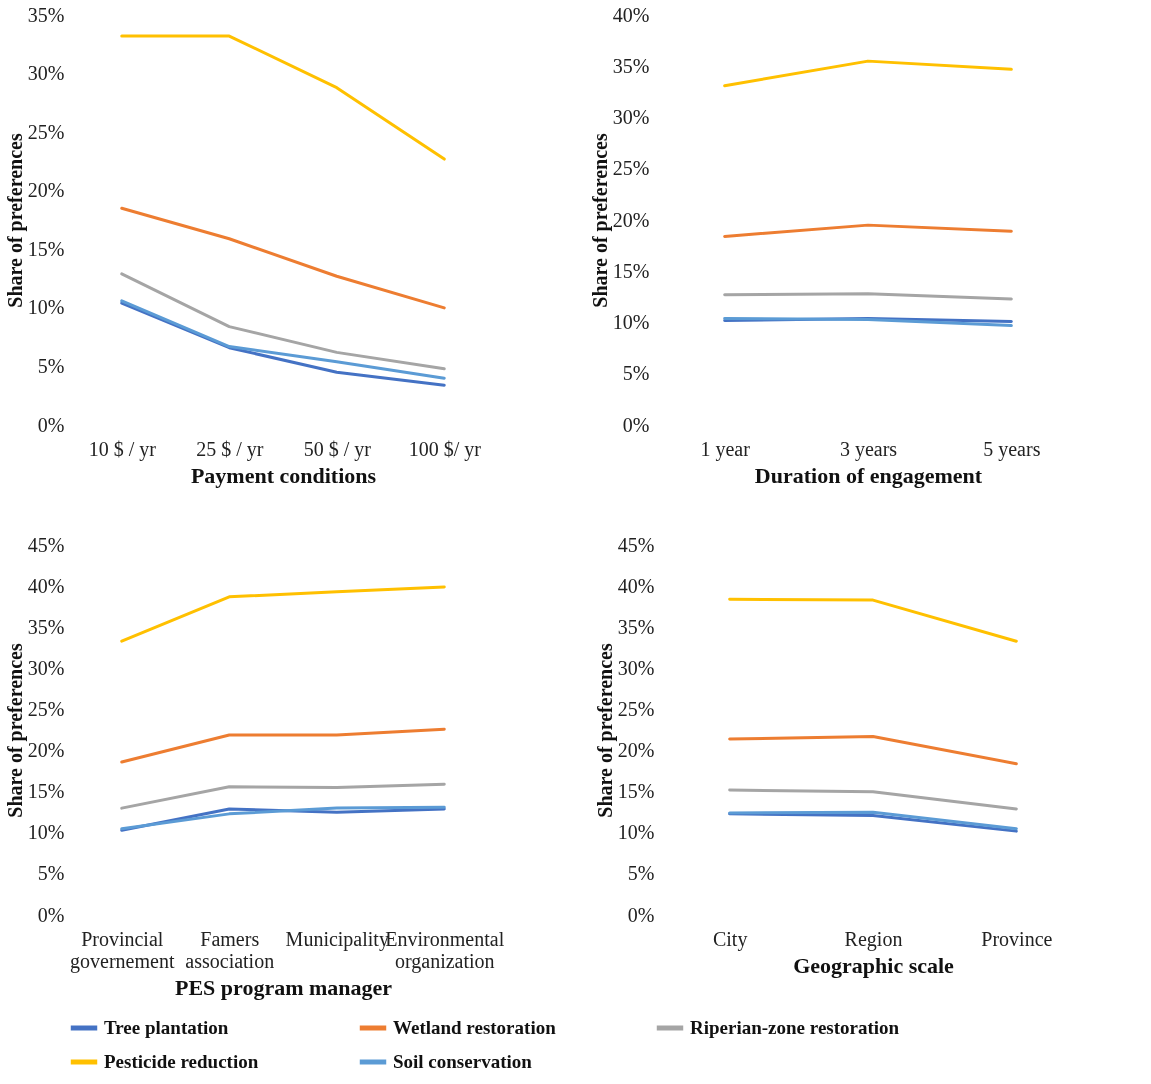 The image size is (1151, 1084). I want to click on x-tick-label: 1 year, so click(725, 449).